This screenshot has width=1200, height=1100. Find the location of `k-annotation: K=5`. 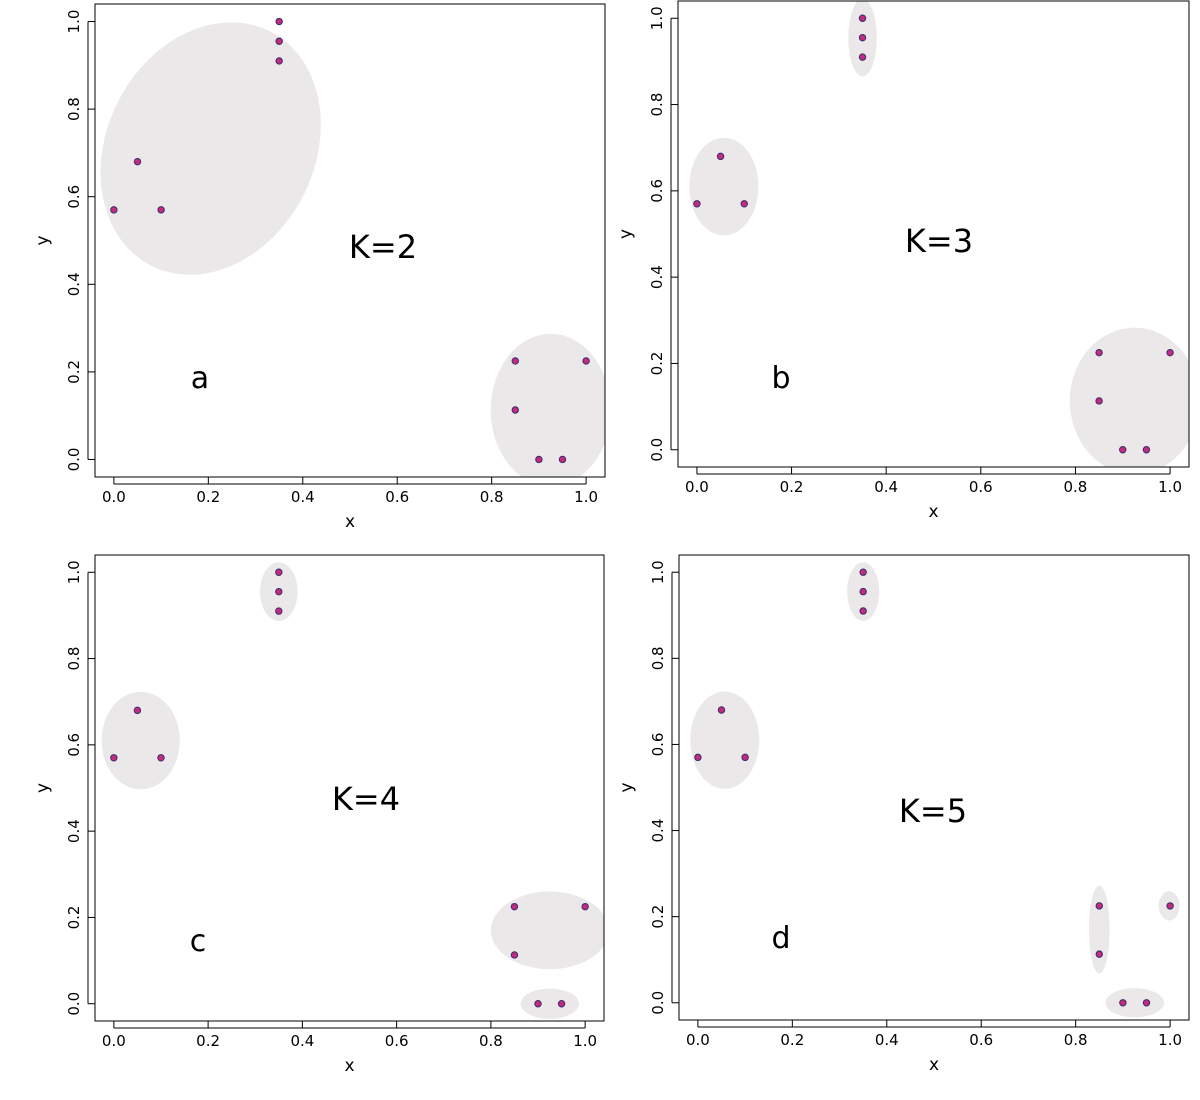

k-annotation: K=5 is located at coordinates (933, 811).